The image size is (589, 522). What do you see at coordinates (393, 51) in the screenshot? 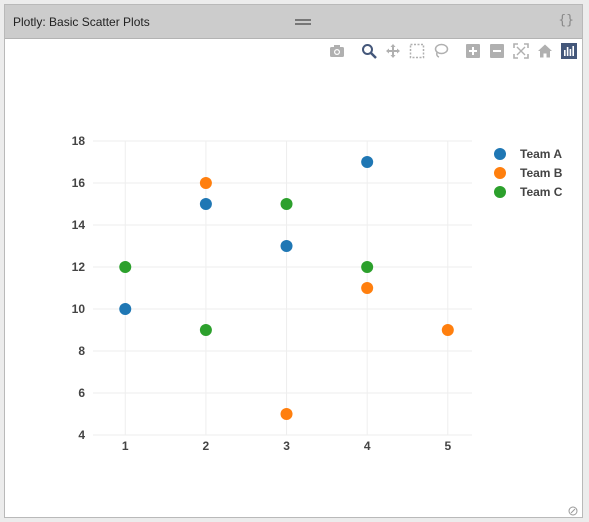
I see `pan-icon` at bounding box center [393, 51].